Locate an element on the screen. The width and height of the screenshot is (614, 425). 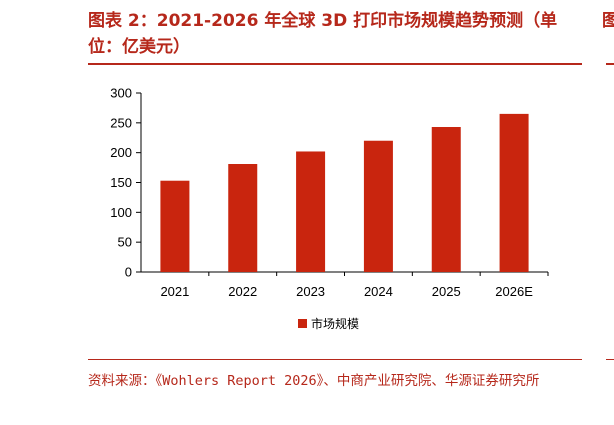
adjacent-divider-fragment is located at coordinates (610, 64).